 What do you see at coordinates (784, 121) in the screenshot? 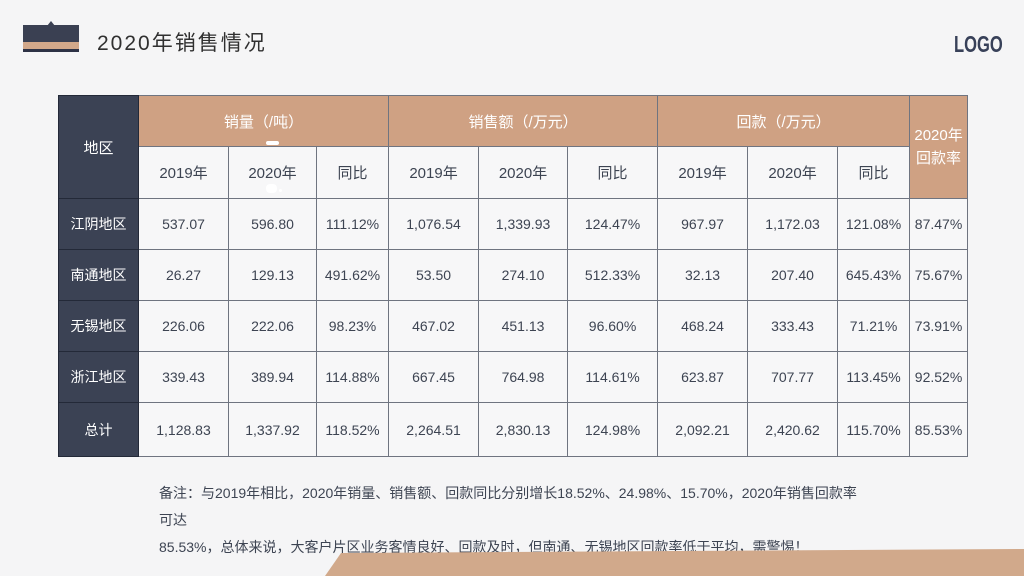
I see `header-group-collection: 回款（/万元）` at bounding box center [784, 121].